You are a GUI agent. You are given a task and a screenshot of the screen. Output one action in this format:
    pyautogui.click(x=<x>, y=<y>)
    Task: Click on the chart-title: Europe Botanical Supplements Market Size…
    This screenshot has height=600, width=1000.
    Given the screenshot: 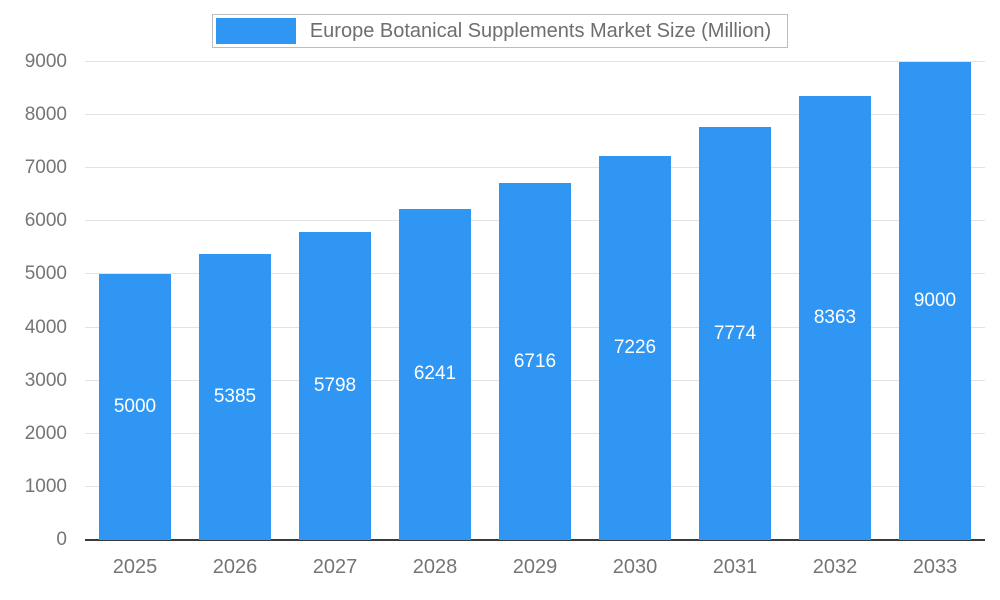 What is the action you would take?
    pyautogui.click(x=540, y=30)
    